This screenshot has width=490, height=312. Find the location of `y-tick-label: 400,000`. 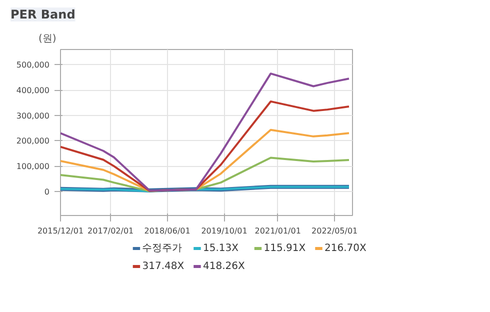

y-tick-label: 400,000 is located at coordinates (33, 91).